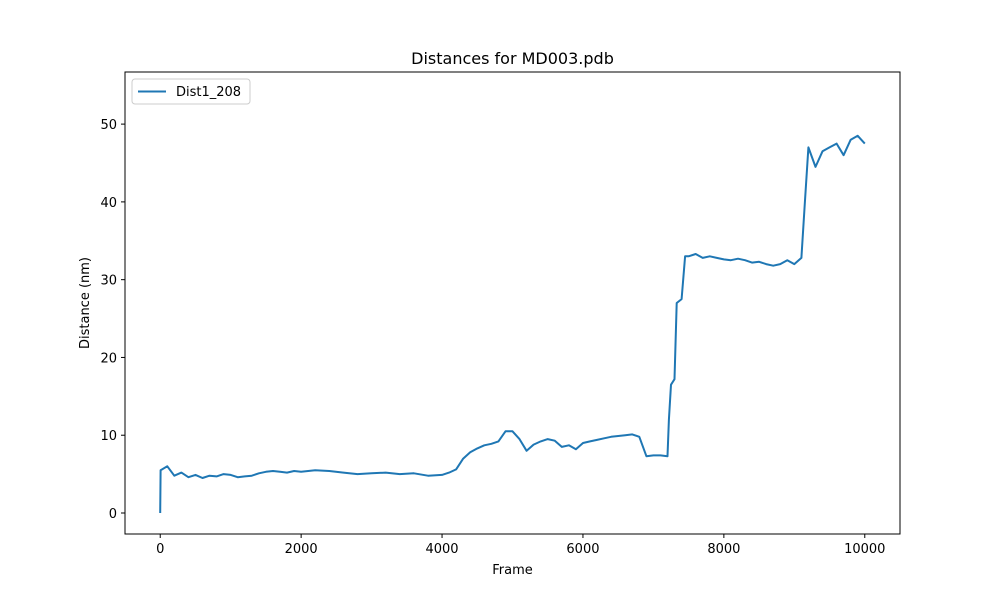  Describe the element at coordinates (512, 58) in the screenshot. I see `chart-title: Distances for MD003.pdb` at that location.